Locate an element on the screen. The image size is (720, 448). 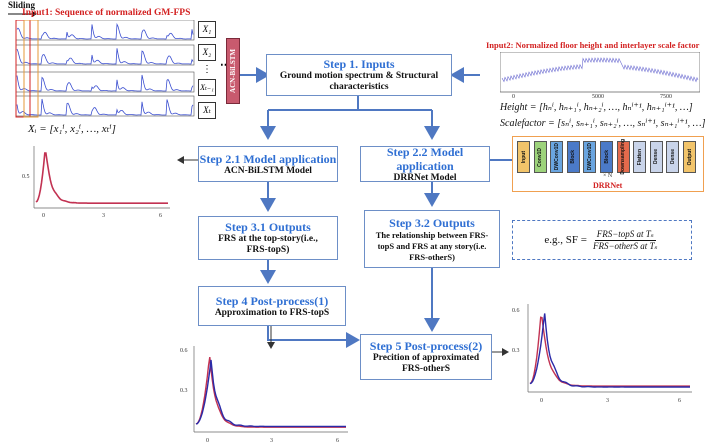
acn-bilstm-label: ACN-BiLSTM is located at coordinates (233, 71).